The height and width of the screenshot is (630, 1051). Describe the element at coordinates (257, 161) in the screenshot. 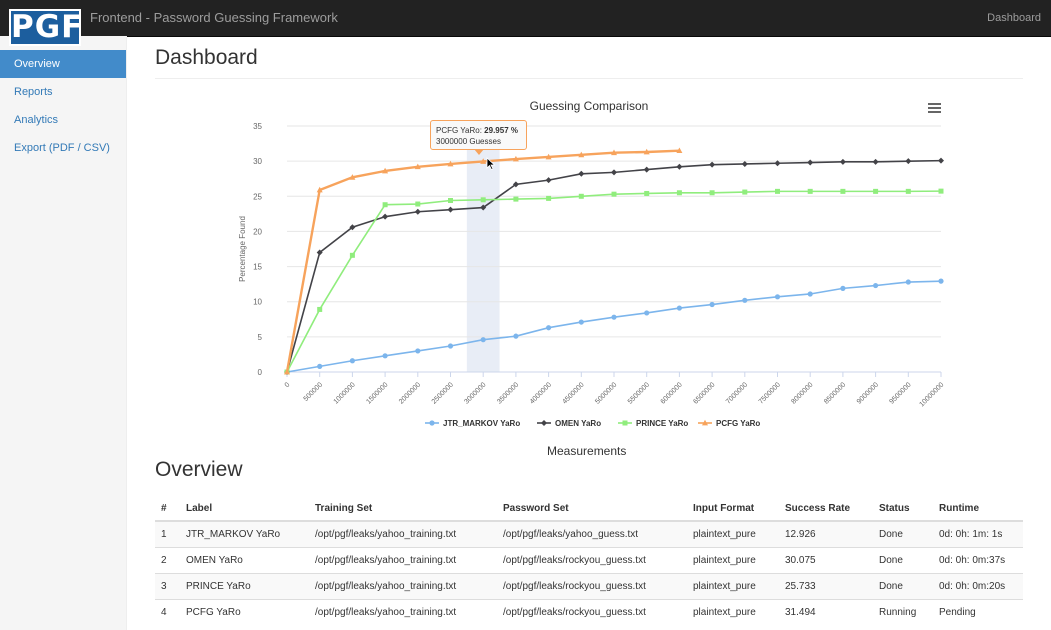

I see `y-tick-label: 30` at that location.